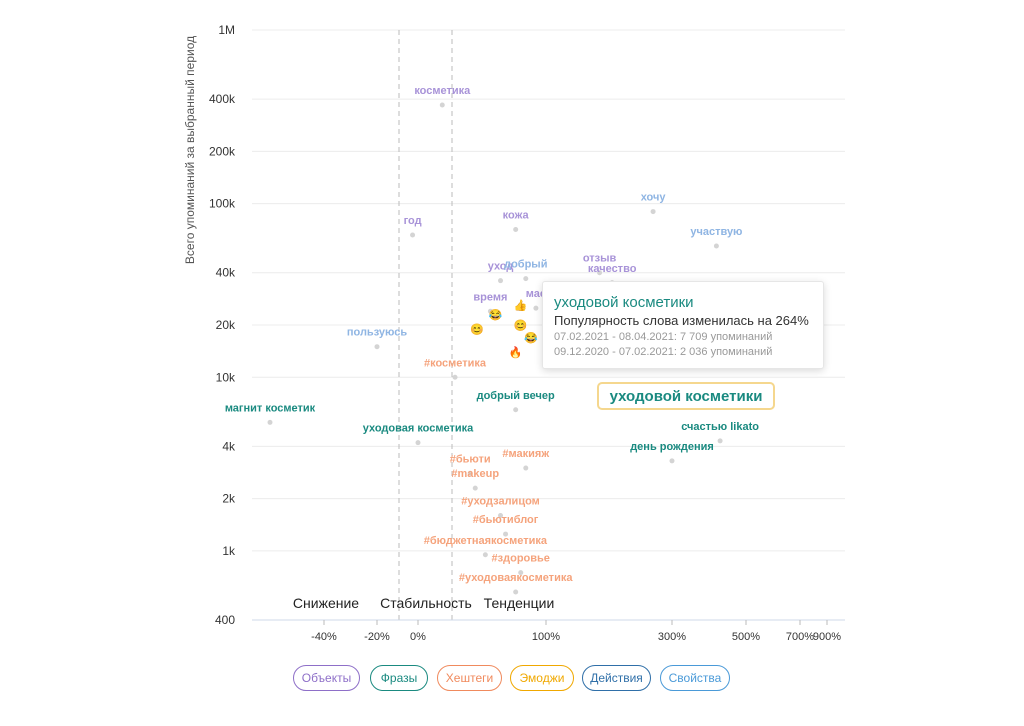  Describe the element at coordinates (226, 325) in the screenshot. I see `y-tick-label: 20k` at that location.